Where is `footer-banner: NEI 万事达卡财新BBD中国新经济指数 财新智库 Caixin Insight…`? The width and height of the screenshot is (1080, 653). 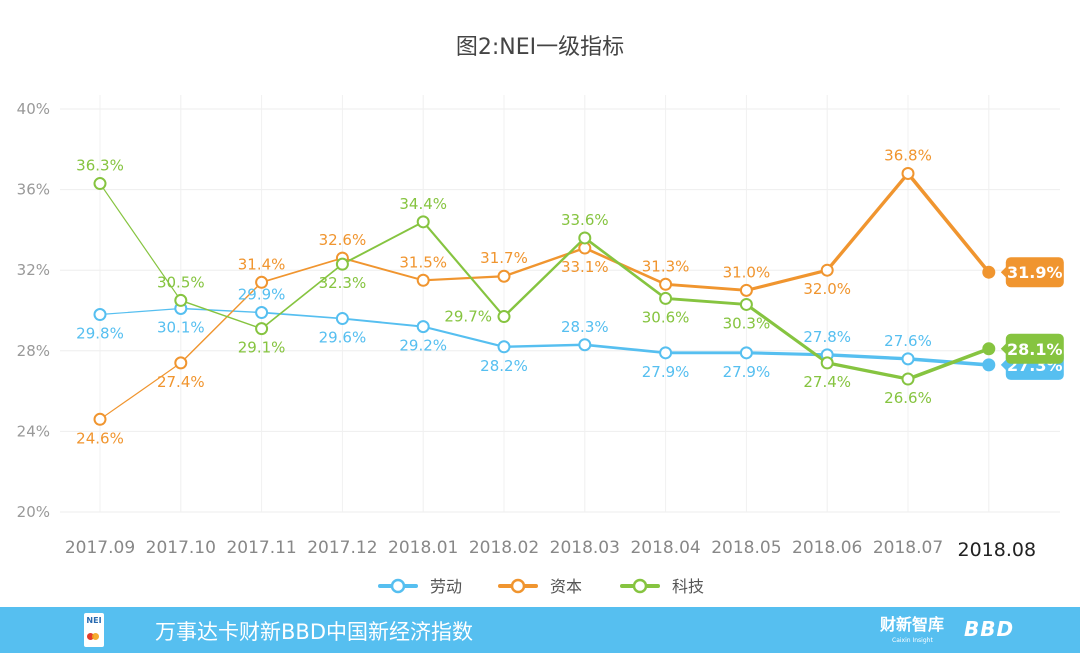 footer-banner: NEI 万事达卡财新BBD中国新经济指数 财新智库 Caixin Insight… is located at coordinates (540, 630).